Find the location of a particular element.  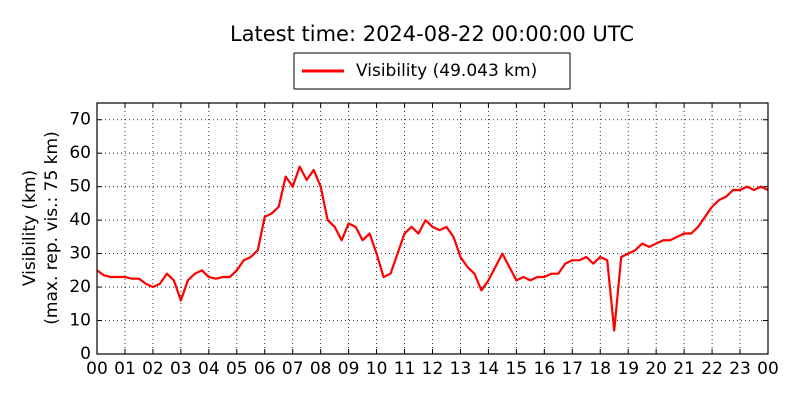

x-tick-label: 16 is located at coordinates (545, 369).